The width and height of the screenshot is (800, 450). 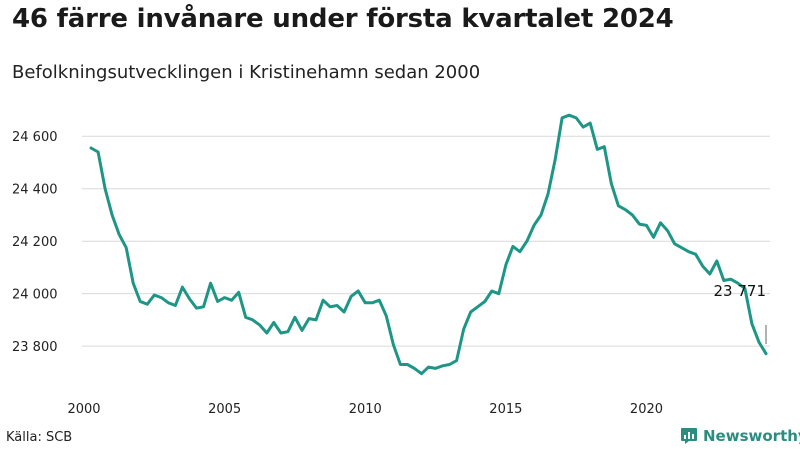 I want to click on brand-name: Newsworthy, so click(x=751, y=436).